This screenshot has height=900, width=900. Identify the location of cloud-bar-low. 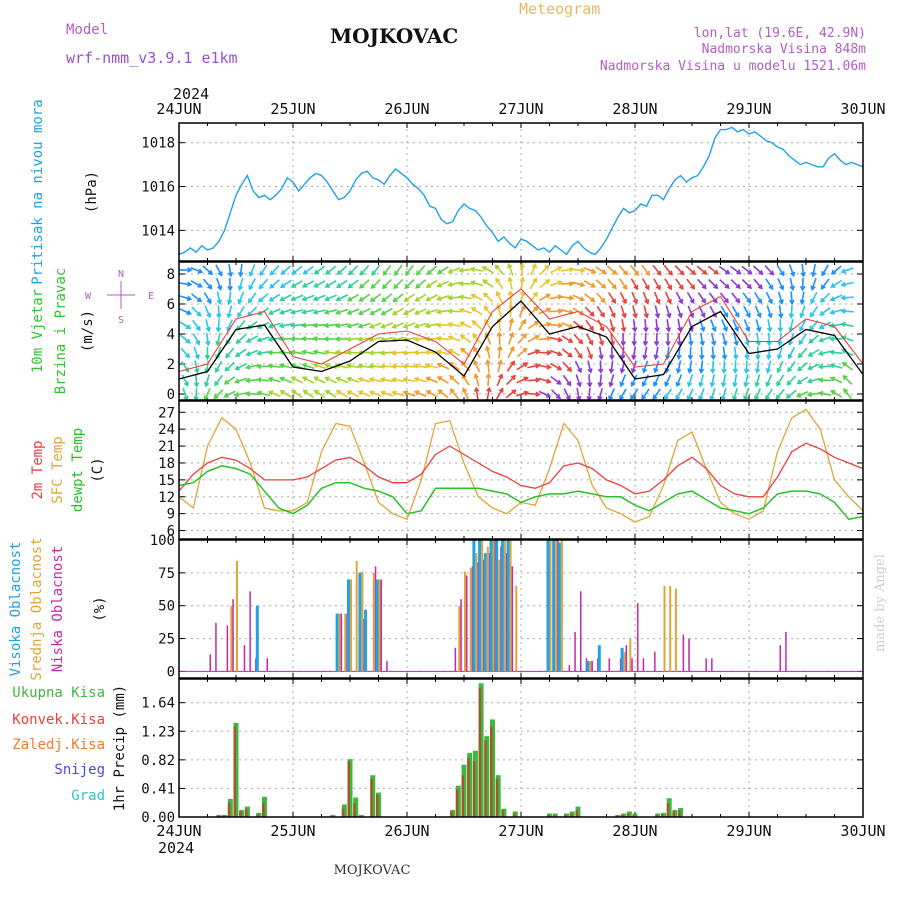
(643, 665).